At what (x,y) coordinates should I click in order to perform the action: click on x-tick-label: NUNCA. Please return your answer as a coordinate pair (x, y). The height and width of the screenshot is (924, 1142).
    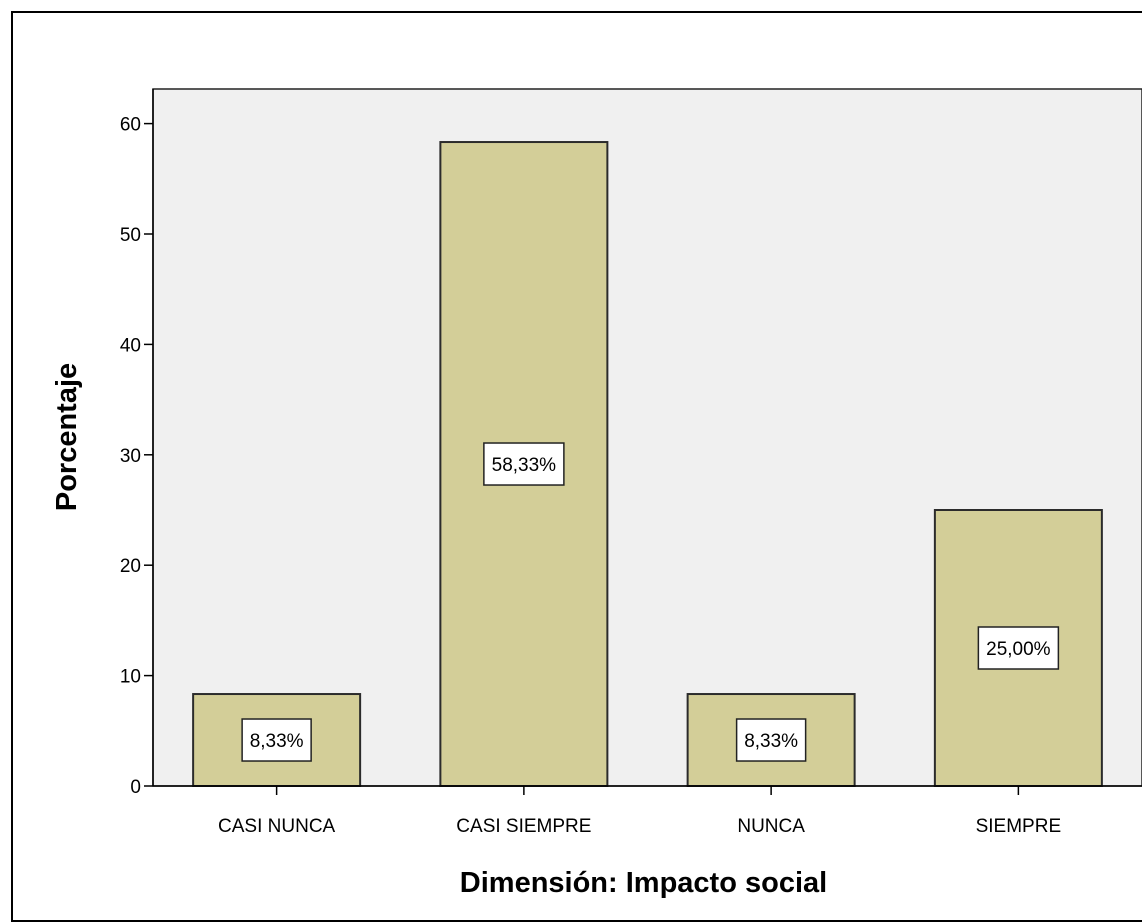
    Looking at the image, I should click on (771, 826).